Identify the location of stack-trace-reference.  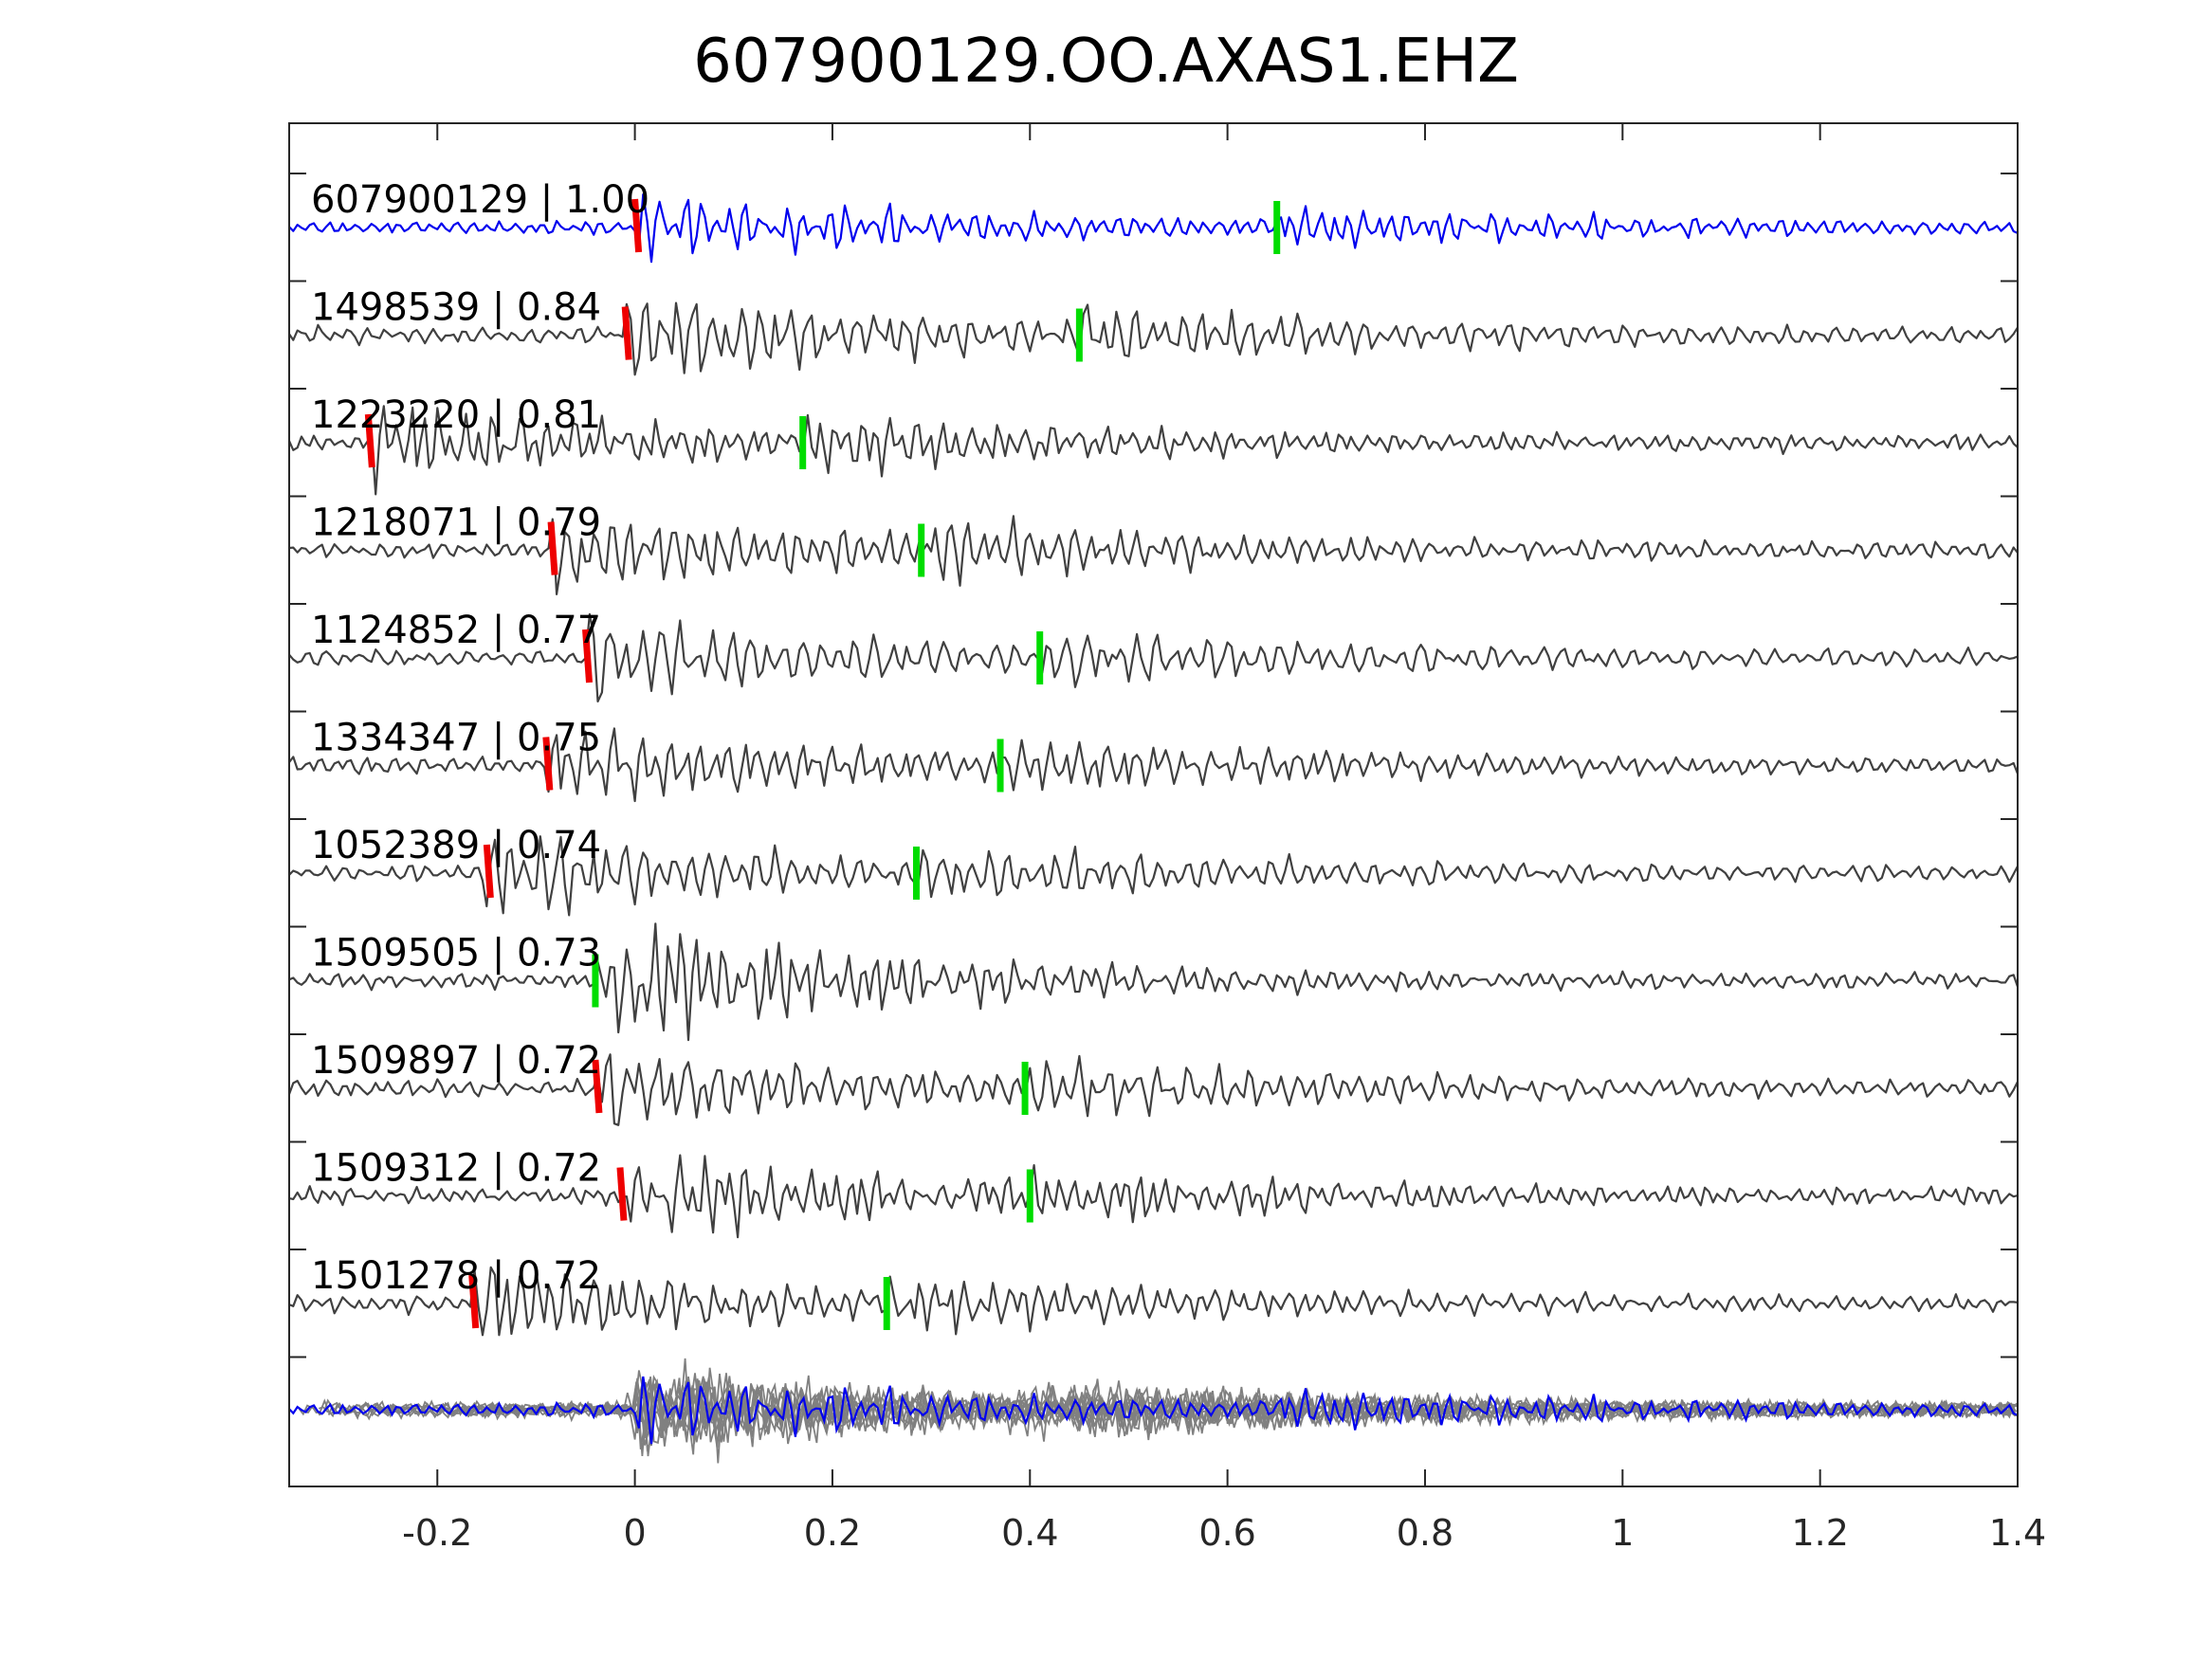
(1153, 1410).